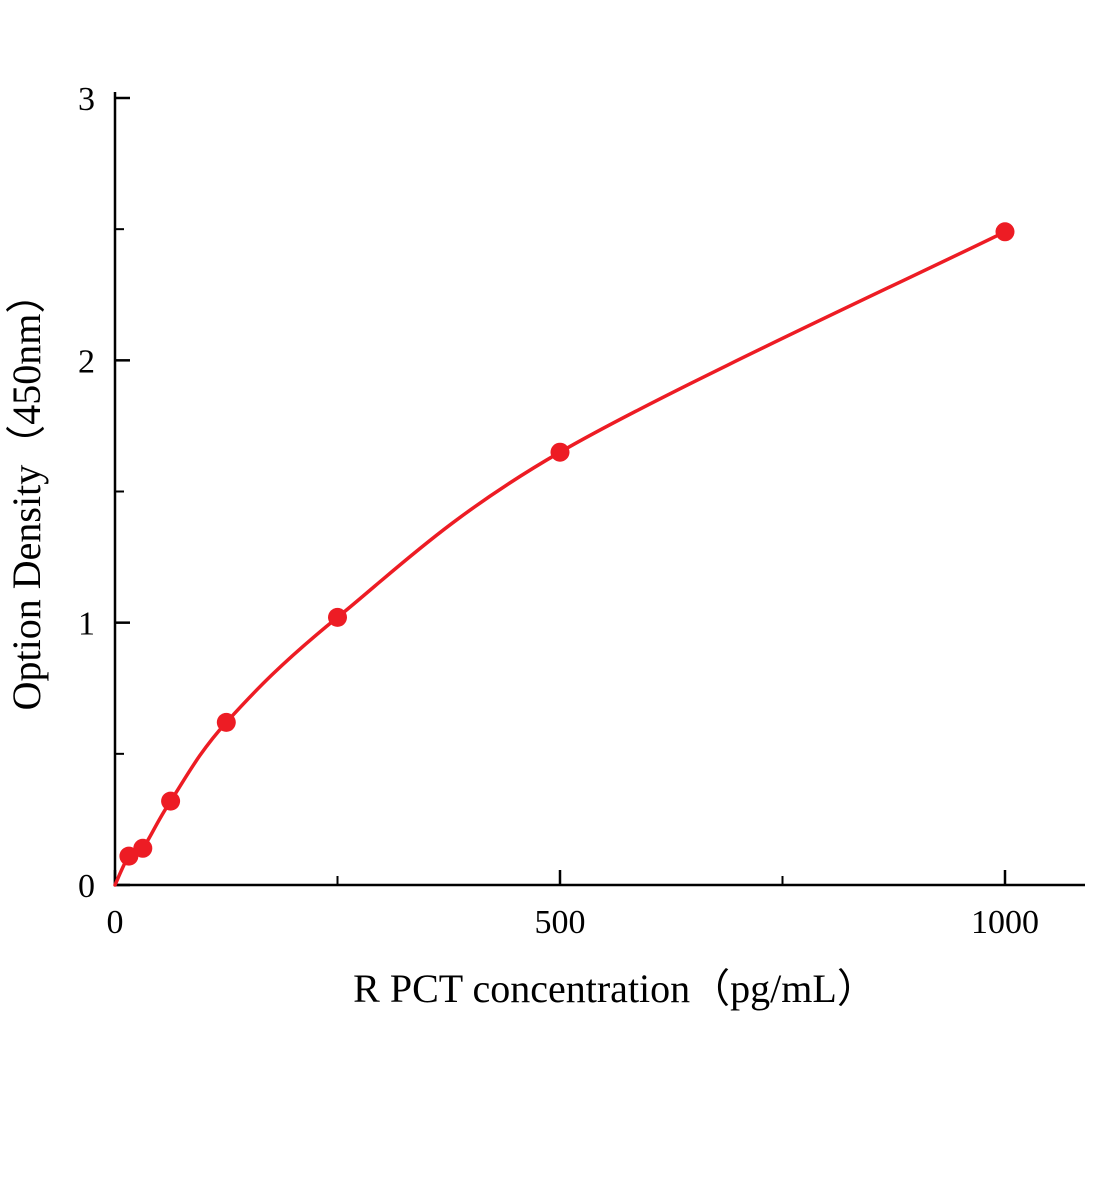  What do you see at coordinates (115, 922) in the screenshot?
I see `x-tick-label: 0` at bounding box center [115, 922].